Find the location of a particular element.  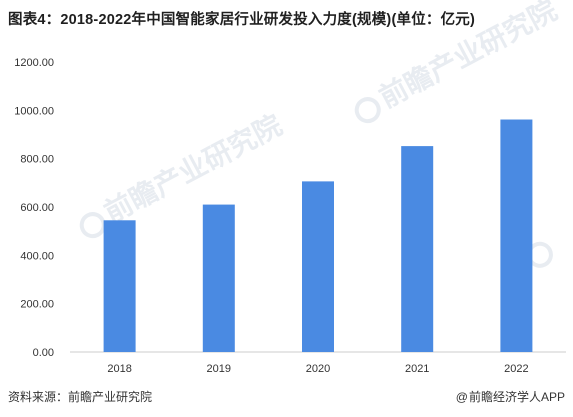

footer-brand-text: 前瞻经济学人APP is located at coordinates (516, 397).